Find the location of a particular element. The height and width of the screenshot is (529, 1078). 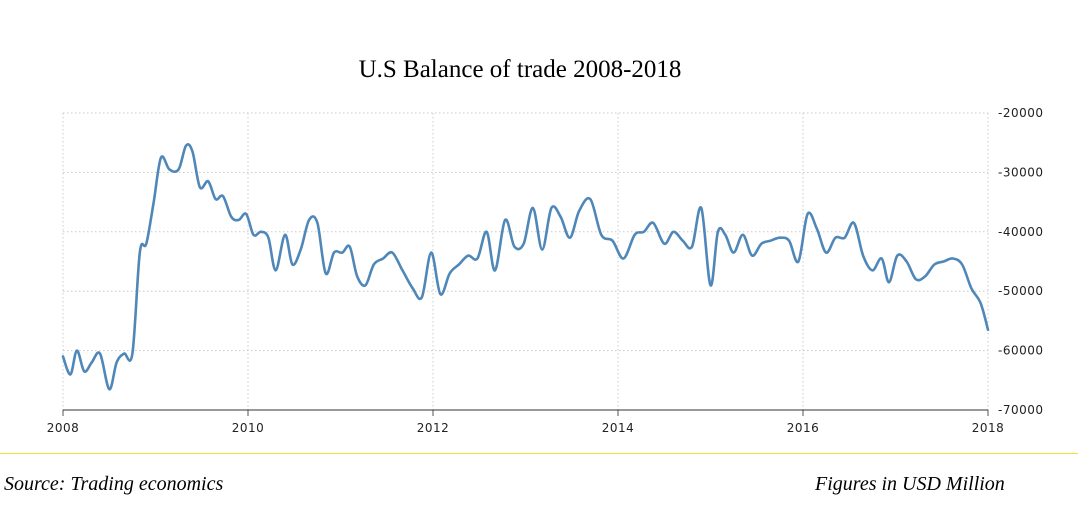

x-tick-label: 2012 is located at coordinates (433, 428).